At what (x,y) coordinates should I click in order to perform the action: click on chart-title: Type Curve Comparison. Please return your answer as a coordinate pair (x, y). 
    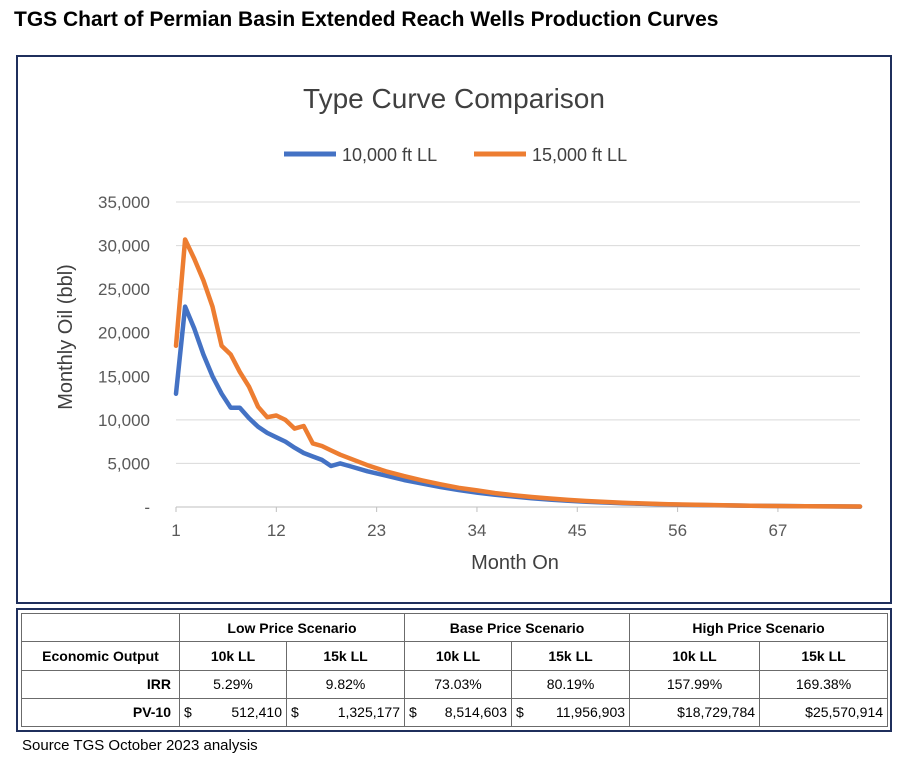
    Looking at the image, I should click on (454, 98).